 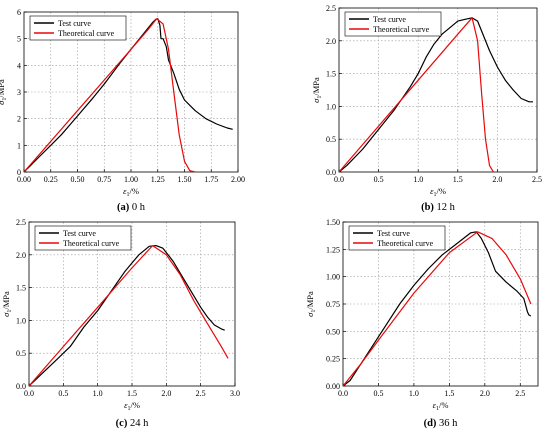 I want to click on panel-caption: (c) 24 h, so click(x=132, y=423).